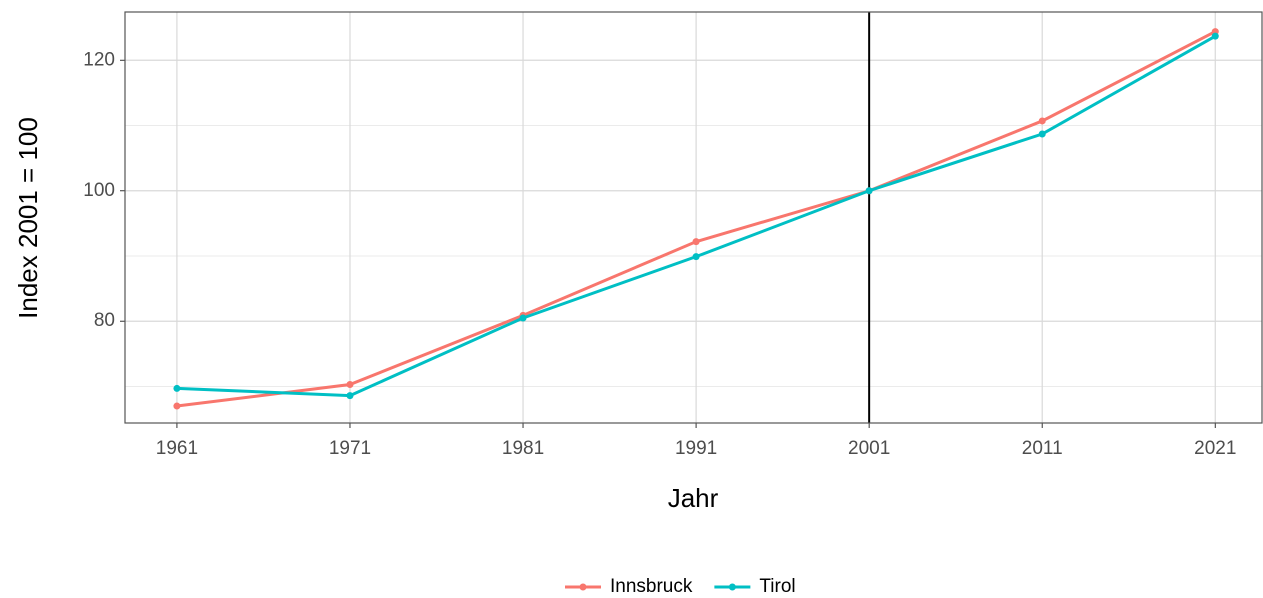 This screenshot has height=598, width=1263. Describe the element at coordinates (177, 448) in the screenshot. I see `x-tick-label: 1961` at that location.